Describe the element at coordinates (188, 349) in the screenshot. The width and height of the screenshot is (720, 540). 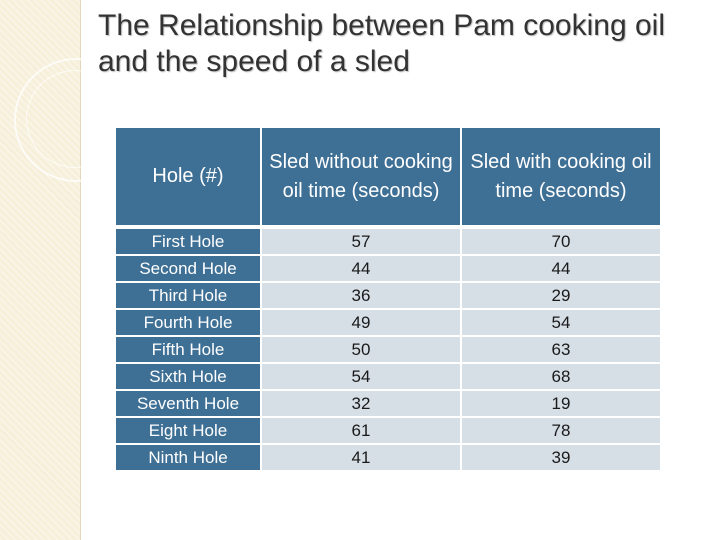
I see `hole-cell: Fifth Hole` at that location.